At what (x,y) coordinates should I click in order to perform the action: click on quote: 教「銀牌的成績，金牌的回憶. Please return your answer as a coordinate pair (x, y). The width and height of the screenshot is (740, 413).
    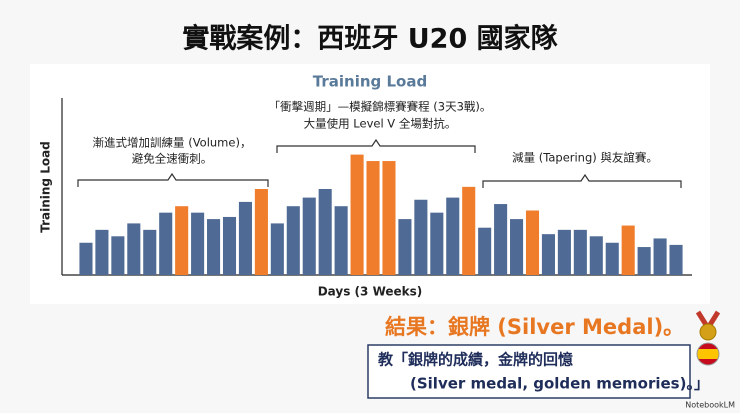
    Looking at the image, I should click on (475, 360).